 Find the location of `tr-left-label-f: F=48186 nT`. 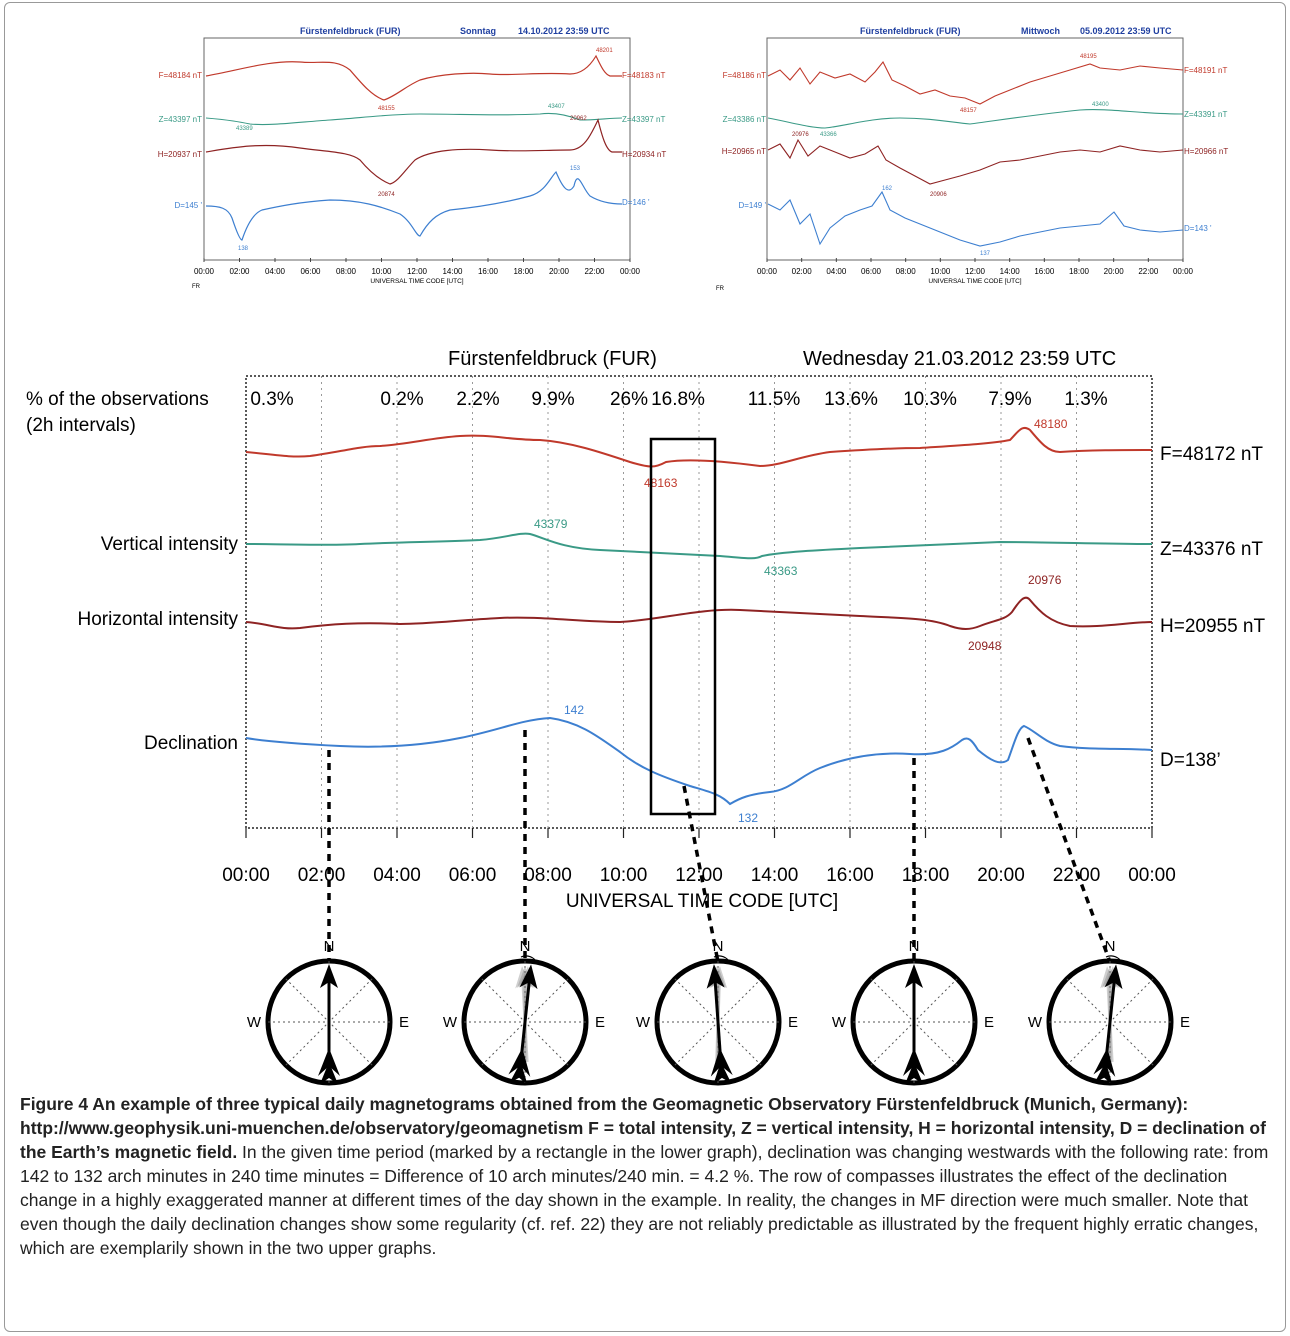

tr-left-label-f: F=48186 nT is located at coordinates (744, 75).